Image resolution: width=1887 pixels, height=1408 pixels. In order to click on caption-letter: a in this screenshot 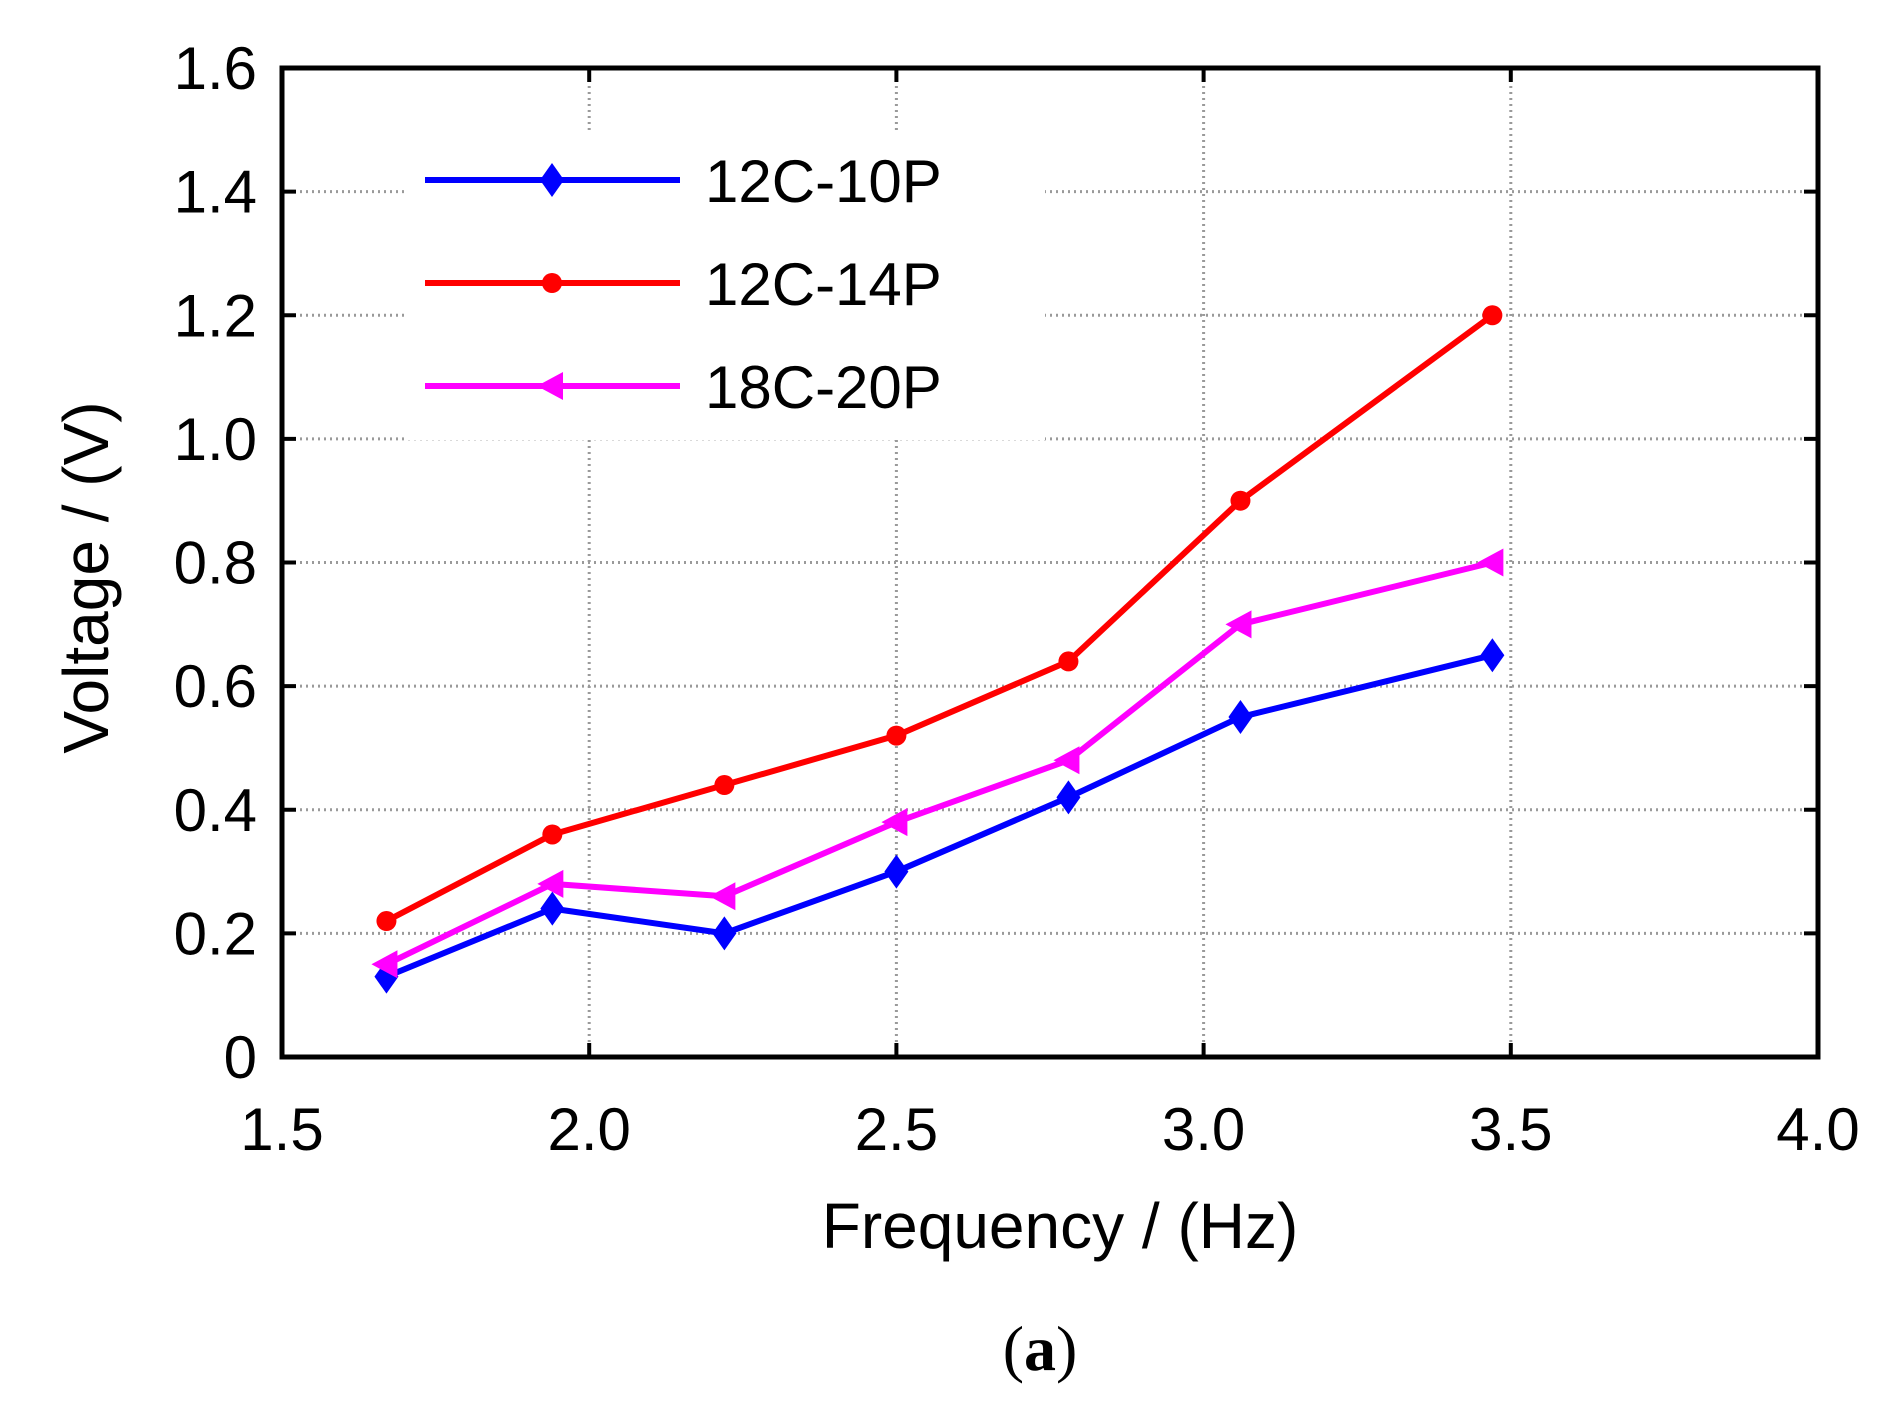, I will do `click(1040, 1348)`.